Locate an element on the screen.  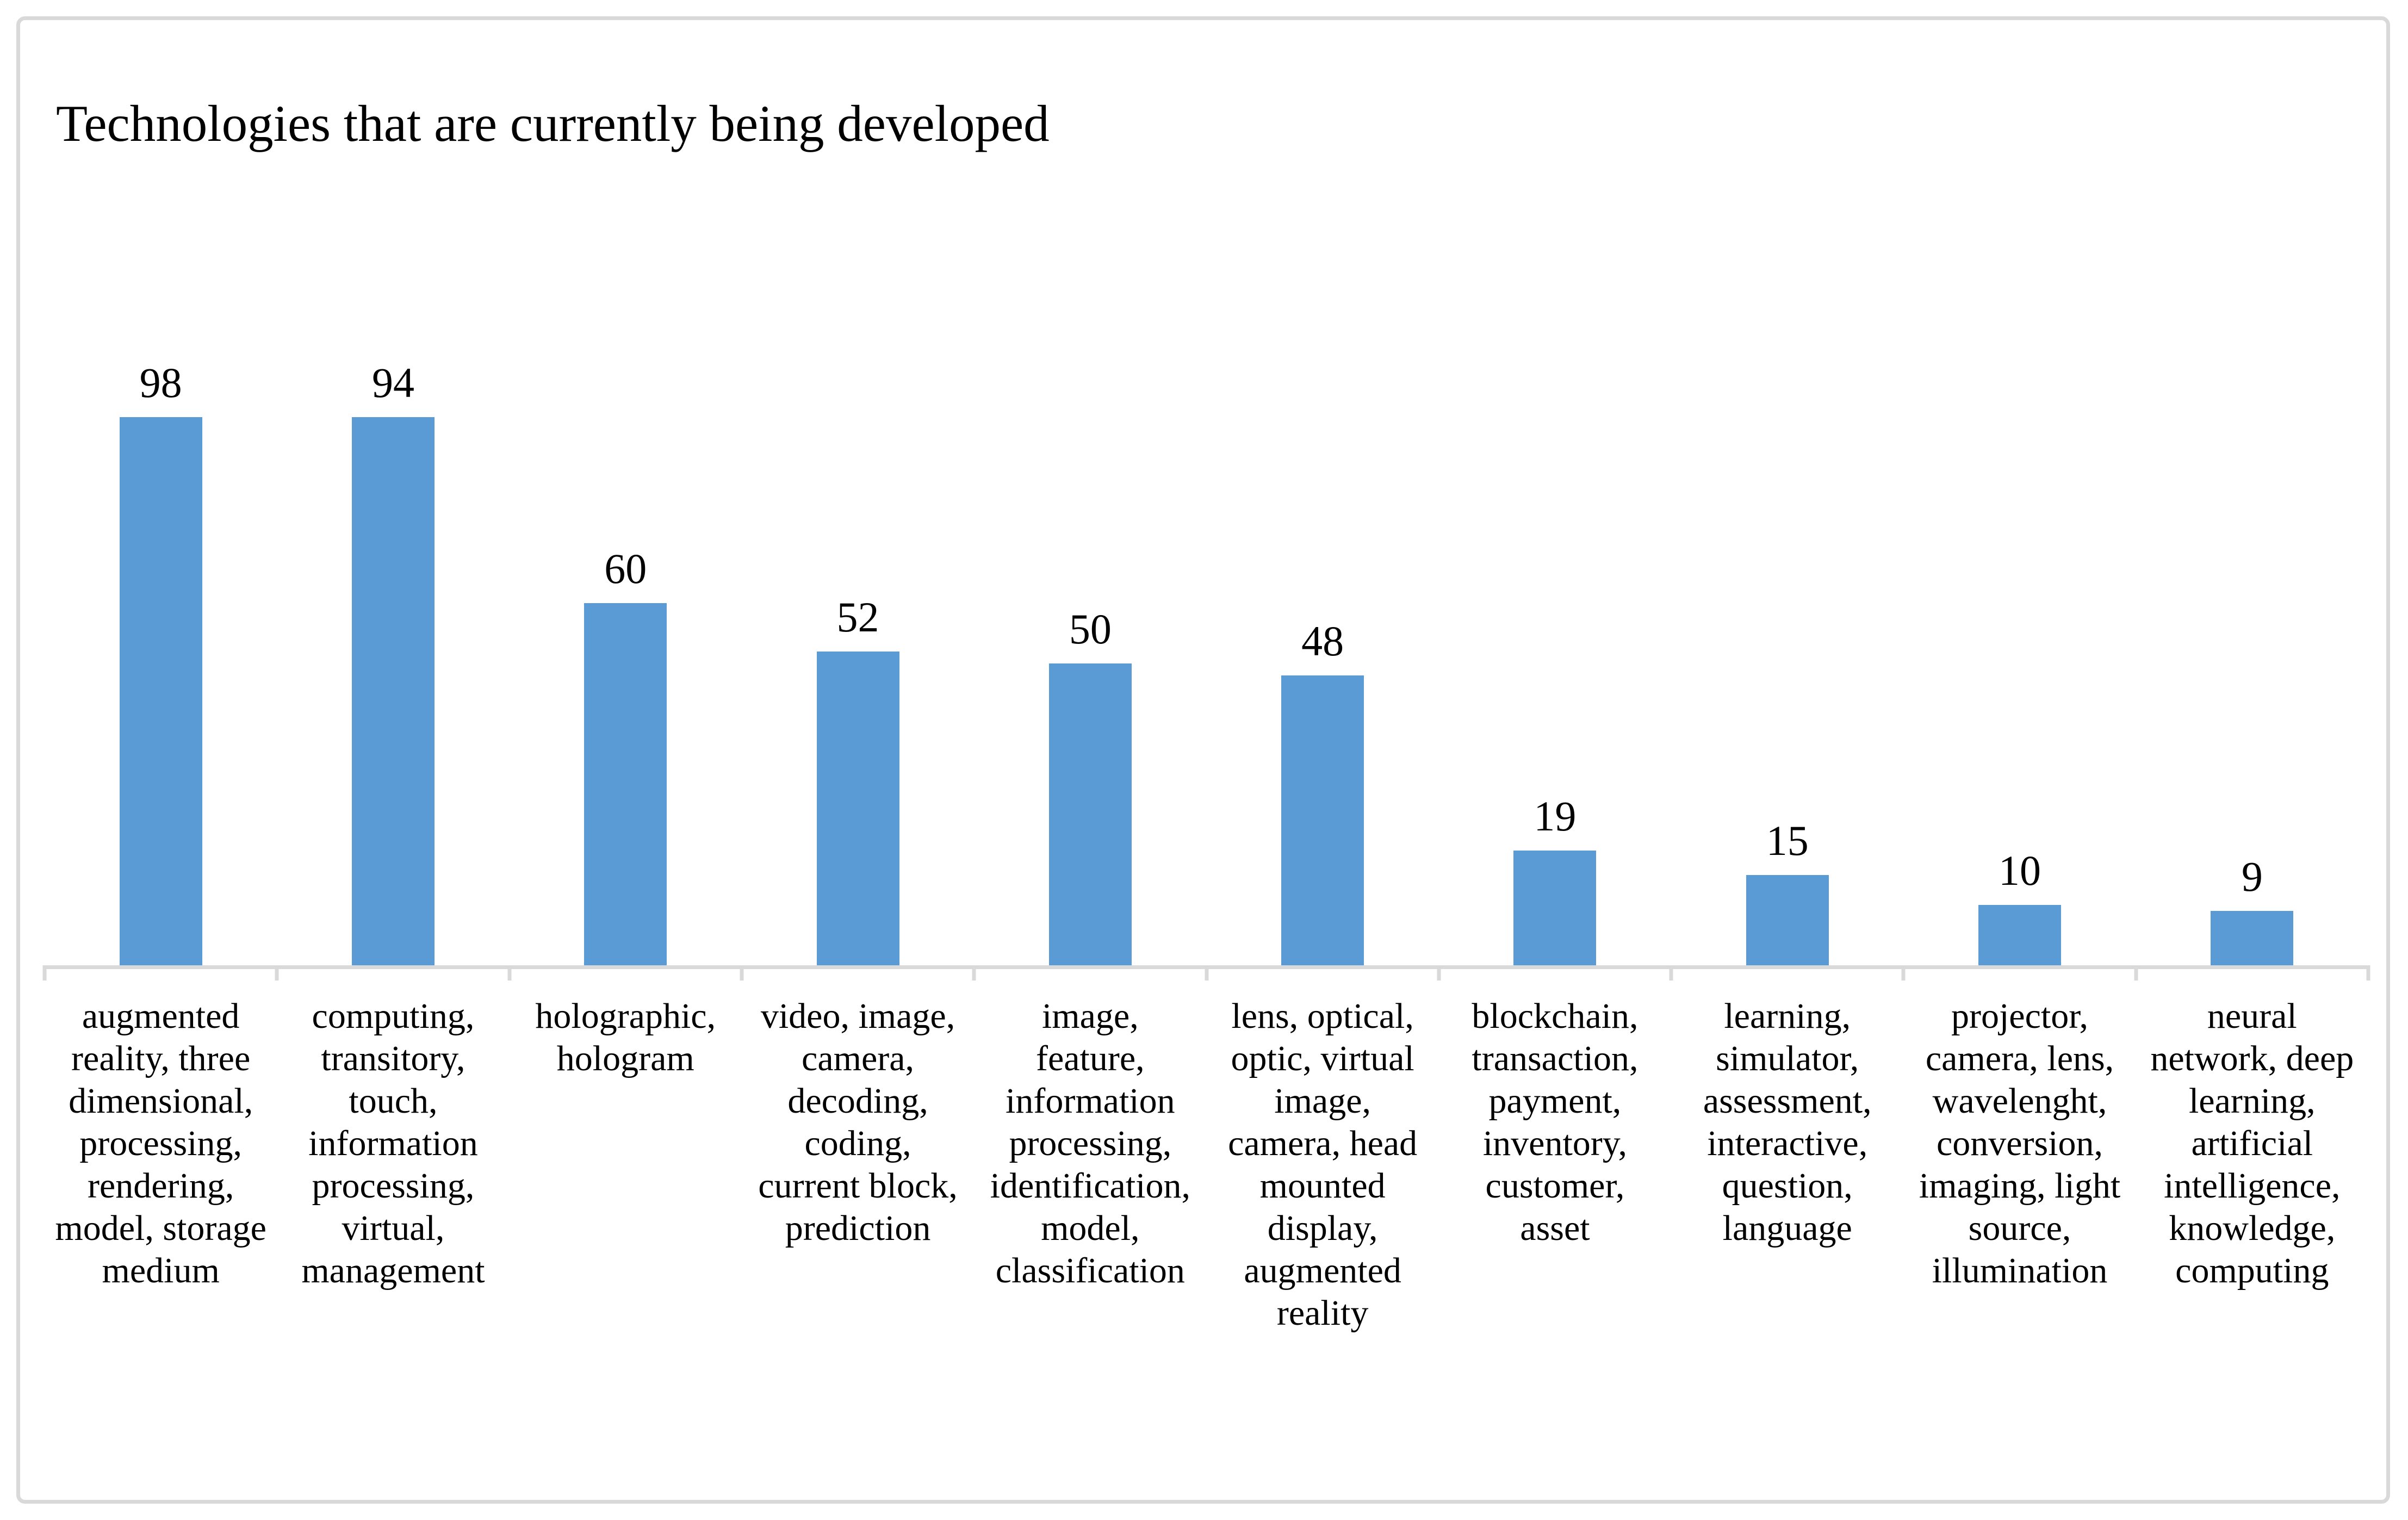
value-label: 10 is located at coordinates (2020, 870).